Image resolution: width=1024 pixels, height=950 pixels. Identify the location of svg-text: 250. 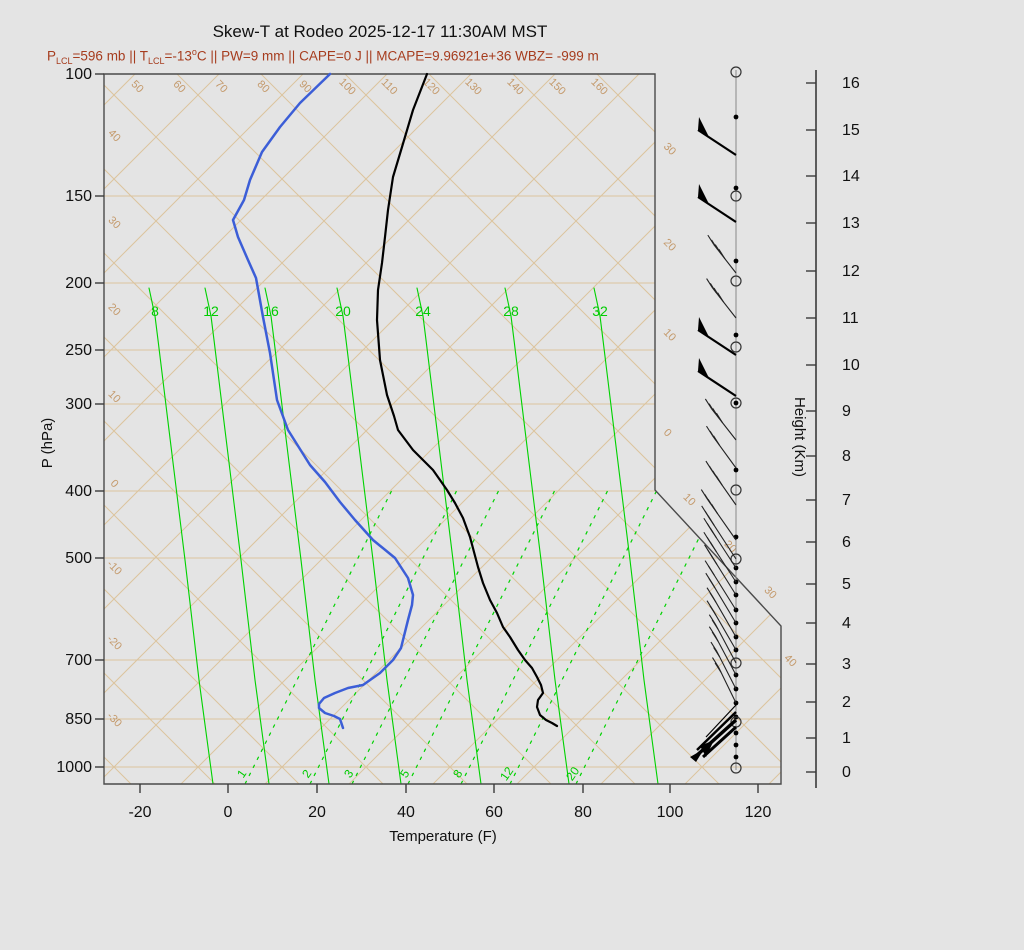
(78, 350).